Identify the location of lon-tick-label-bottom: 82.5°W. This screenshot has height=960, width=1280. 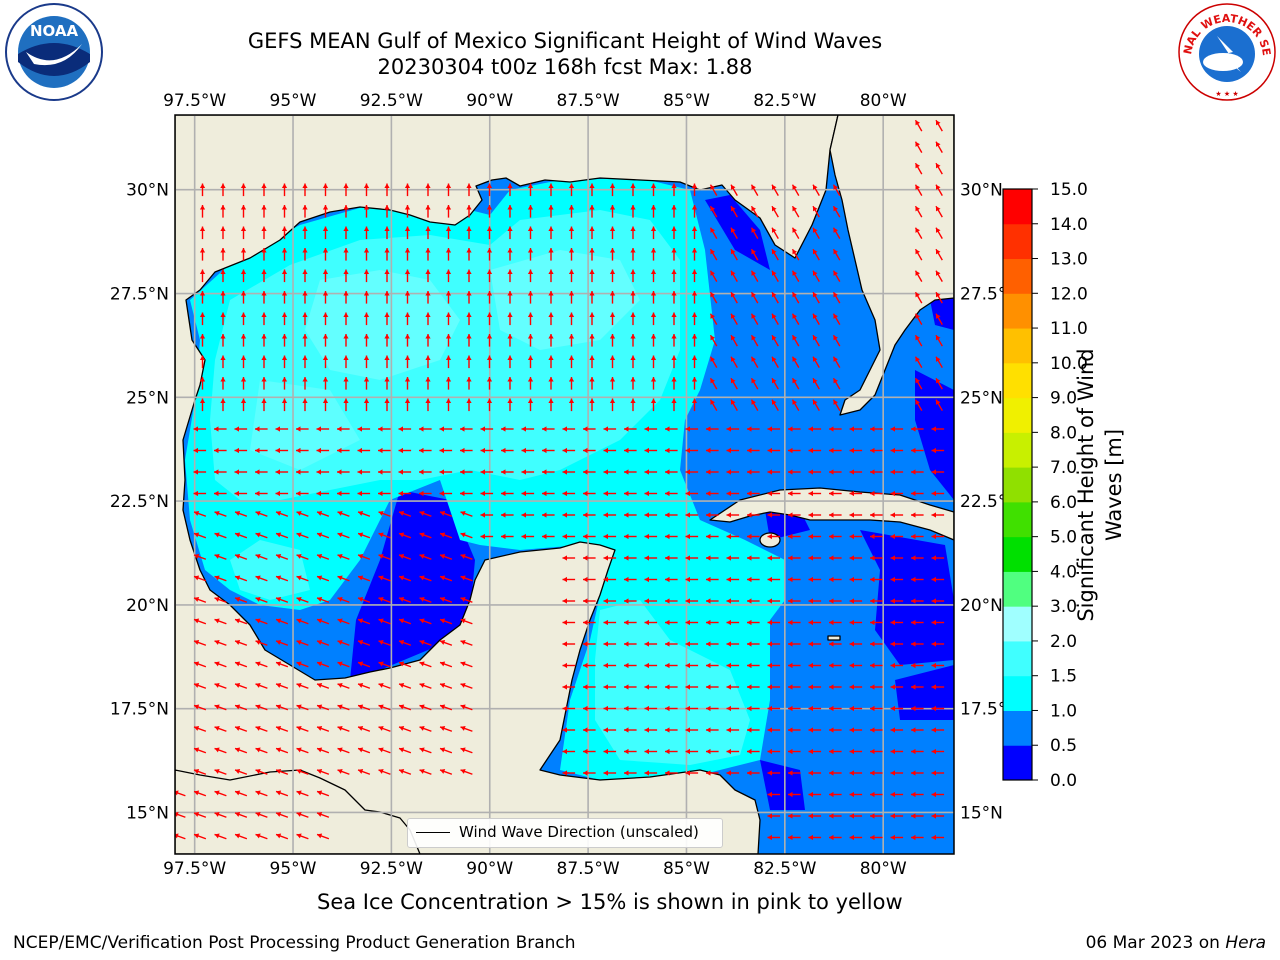
(784, 869).